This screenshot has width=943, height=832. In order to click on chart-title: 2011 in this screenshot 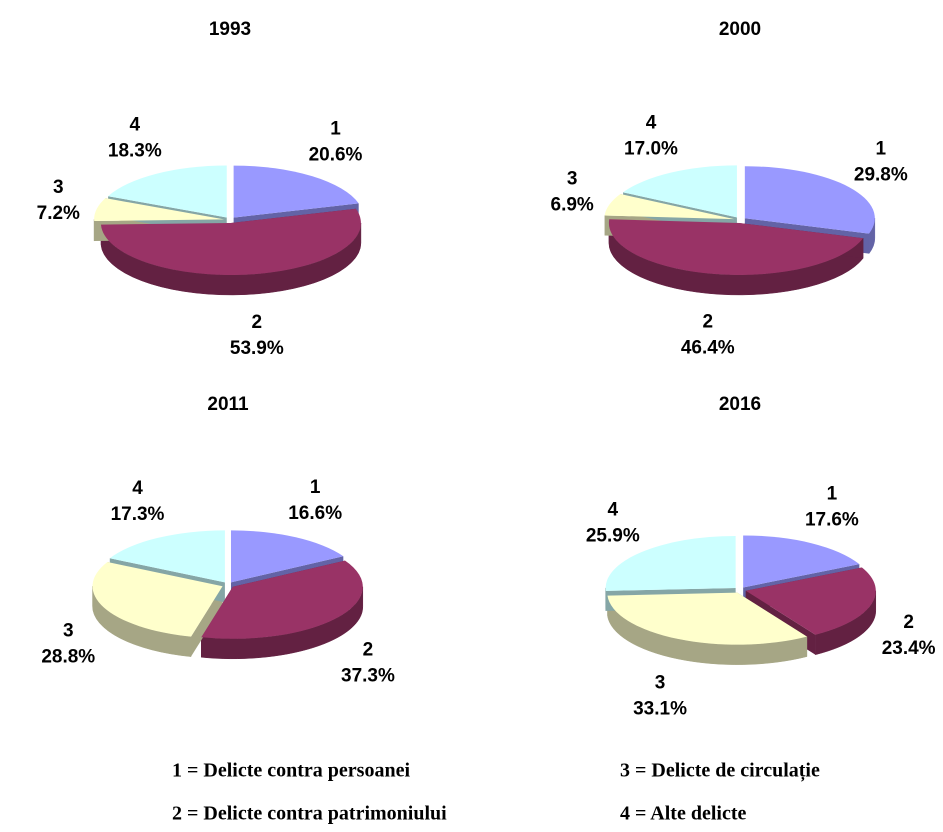, I will do `click(228, 404)`.